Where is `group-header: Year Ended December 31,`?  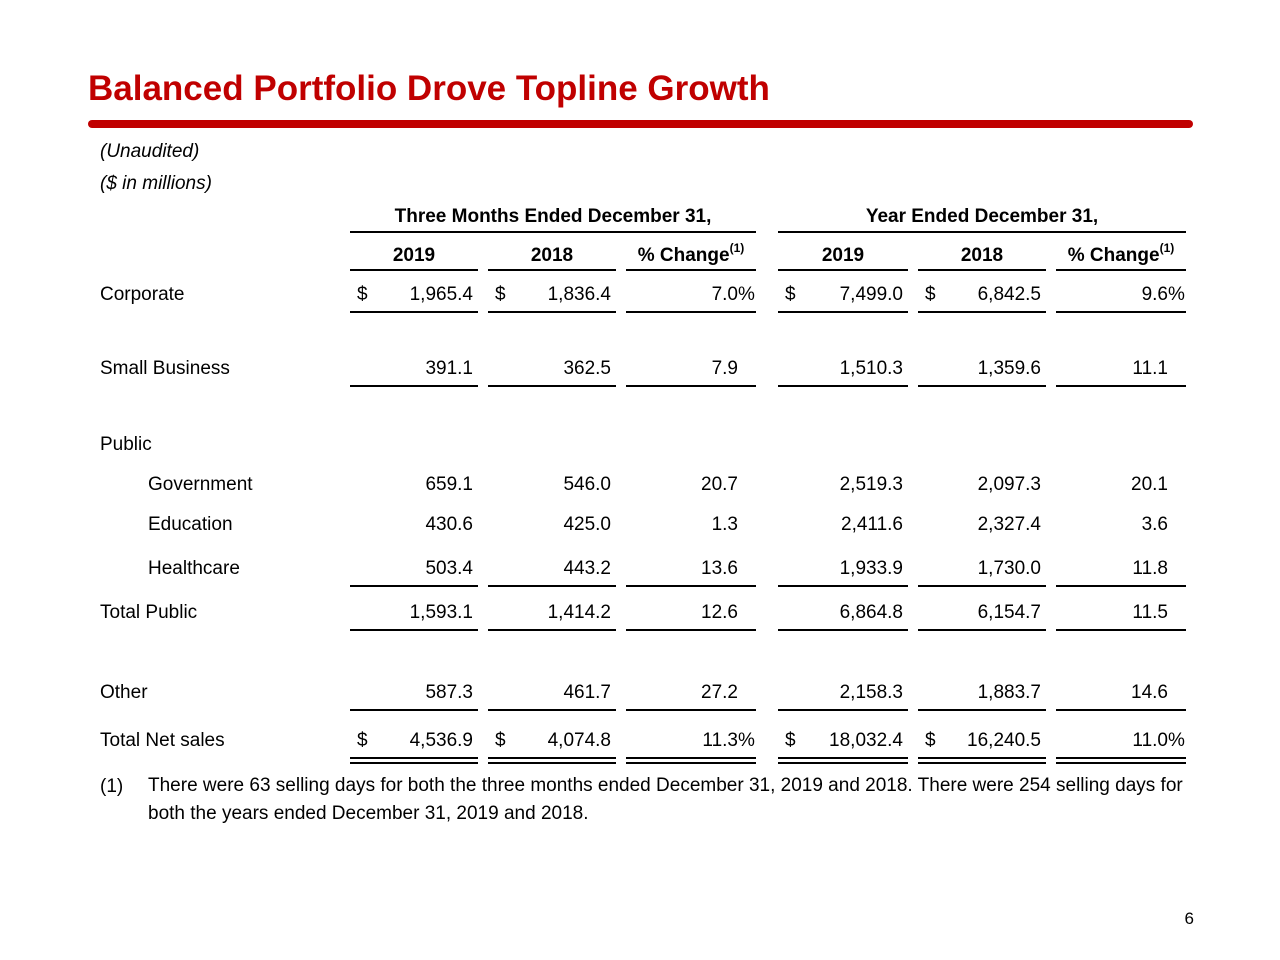
group-header: Year Ended December 31, is located at coordinates (982, 216).